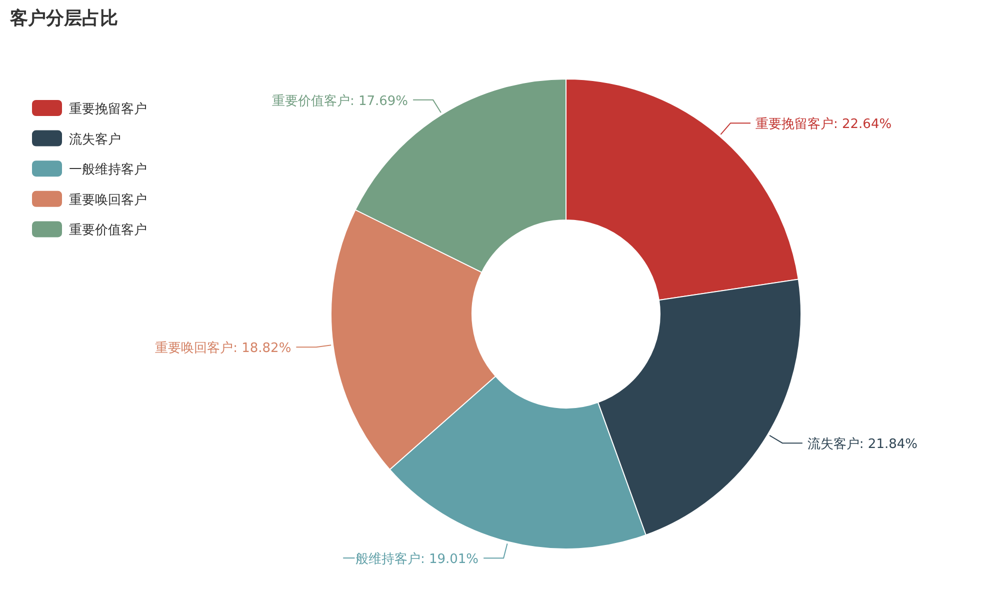  I want to click on legend-label: 重要唤回客户, so click(108, 200).